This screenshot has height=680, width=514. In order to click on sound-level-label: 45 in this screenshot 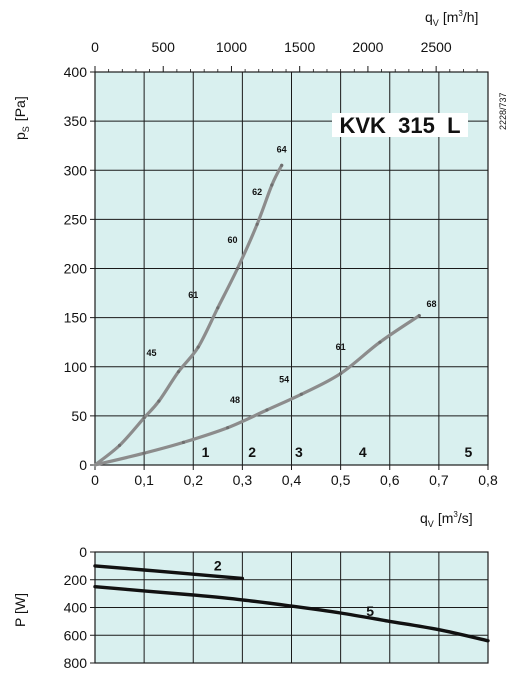, I will do `click(151, 353)`.